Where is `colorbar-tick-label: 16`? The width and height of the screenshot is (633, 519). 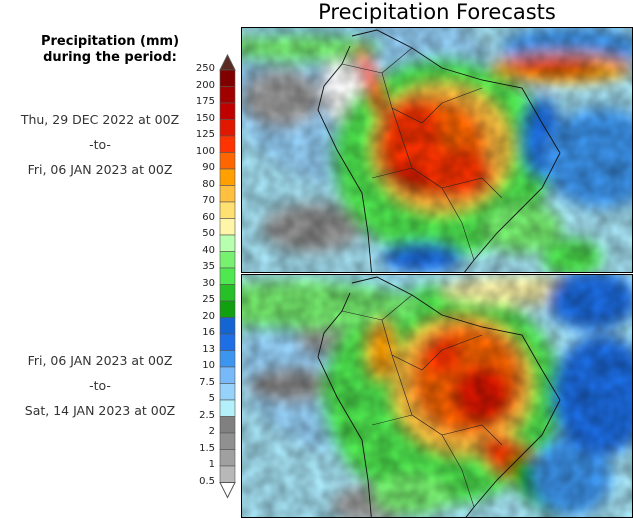 colorbar-tick-label: 16 is located at coordinates (208, 332).